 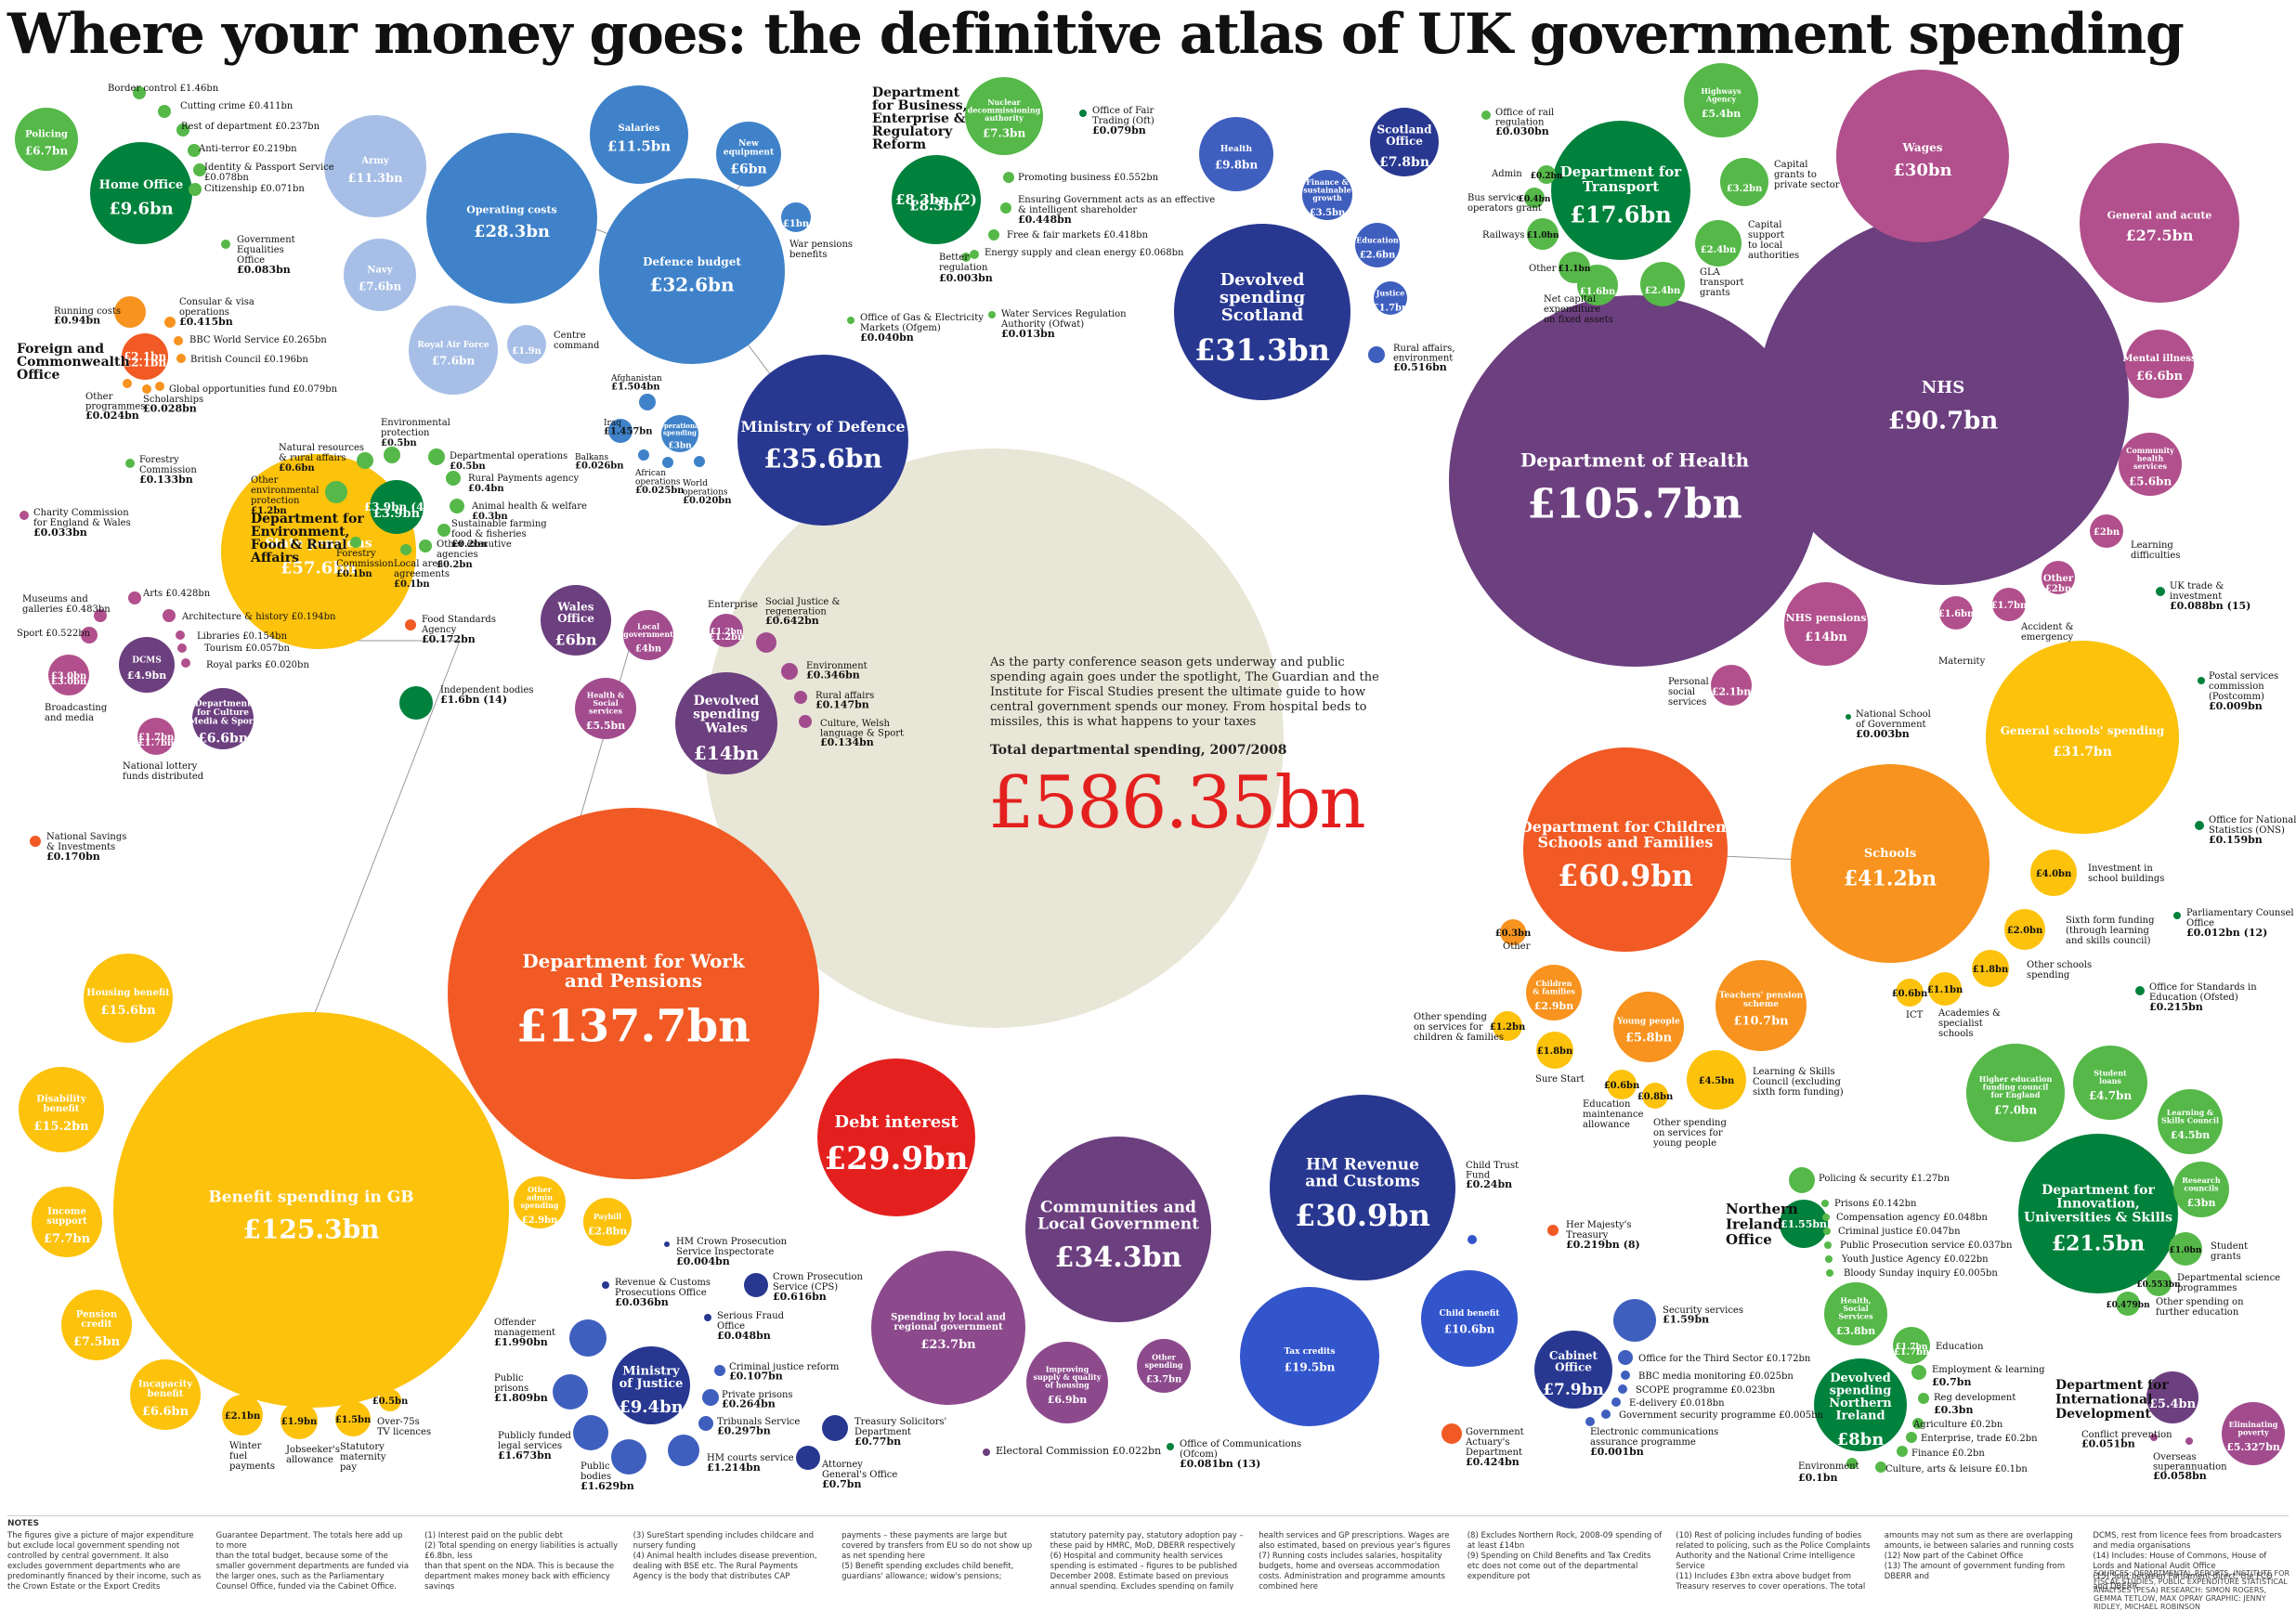 I want to click on bubble-value: £5.5bn, so click(x=605, y=726).